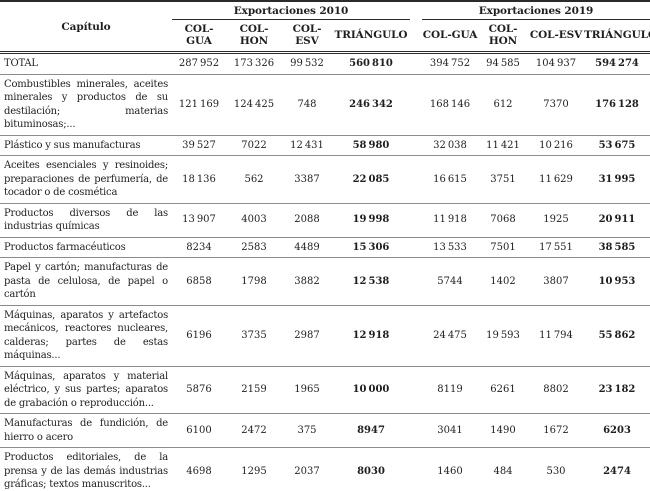 This screenshot has height=491, width=650. Describe the element at coordinates (199, 105) in the screenshot. I see `cell-value: 121 169` at that location.